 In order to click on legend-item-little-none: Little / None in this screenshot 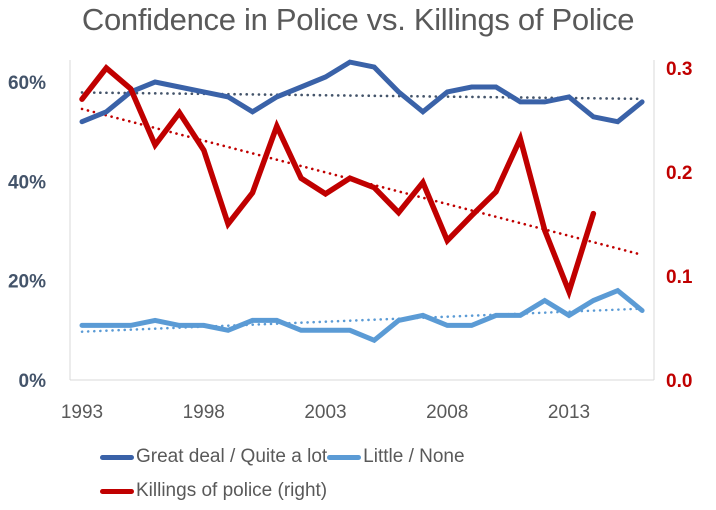, I will do `click(396, 457)`.